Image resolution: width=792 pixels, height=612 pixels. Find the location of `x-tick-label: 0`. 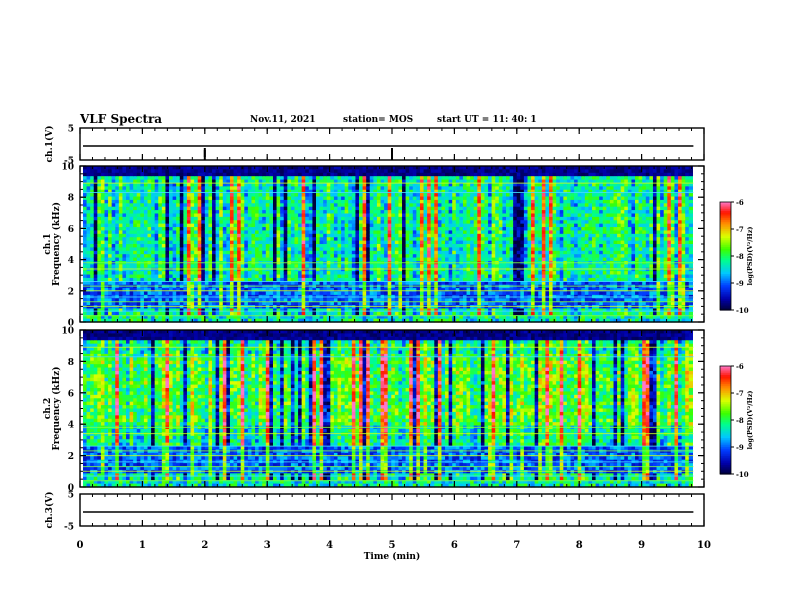

x-tick-label: 0 is located at coordinates (80, 545).